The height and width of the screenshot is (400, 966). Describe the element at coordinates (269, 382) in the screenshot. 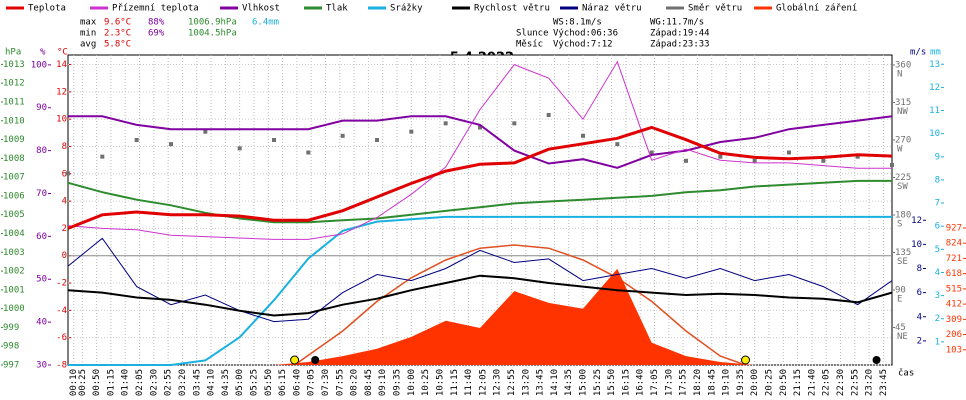

I see `x-tick-label: 05:50` at that location.